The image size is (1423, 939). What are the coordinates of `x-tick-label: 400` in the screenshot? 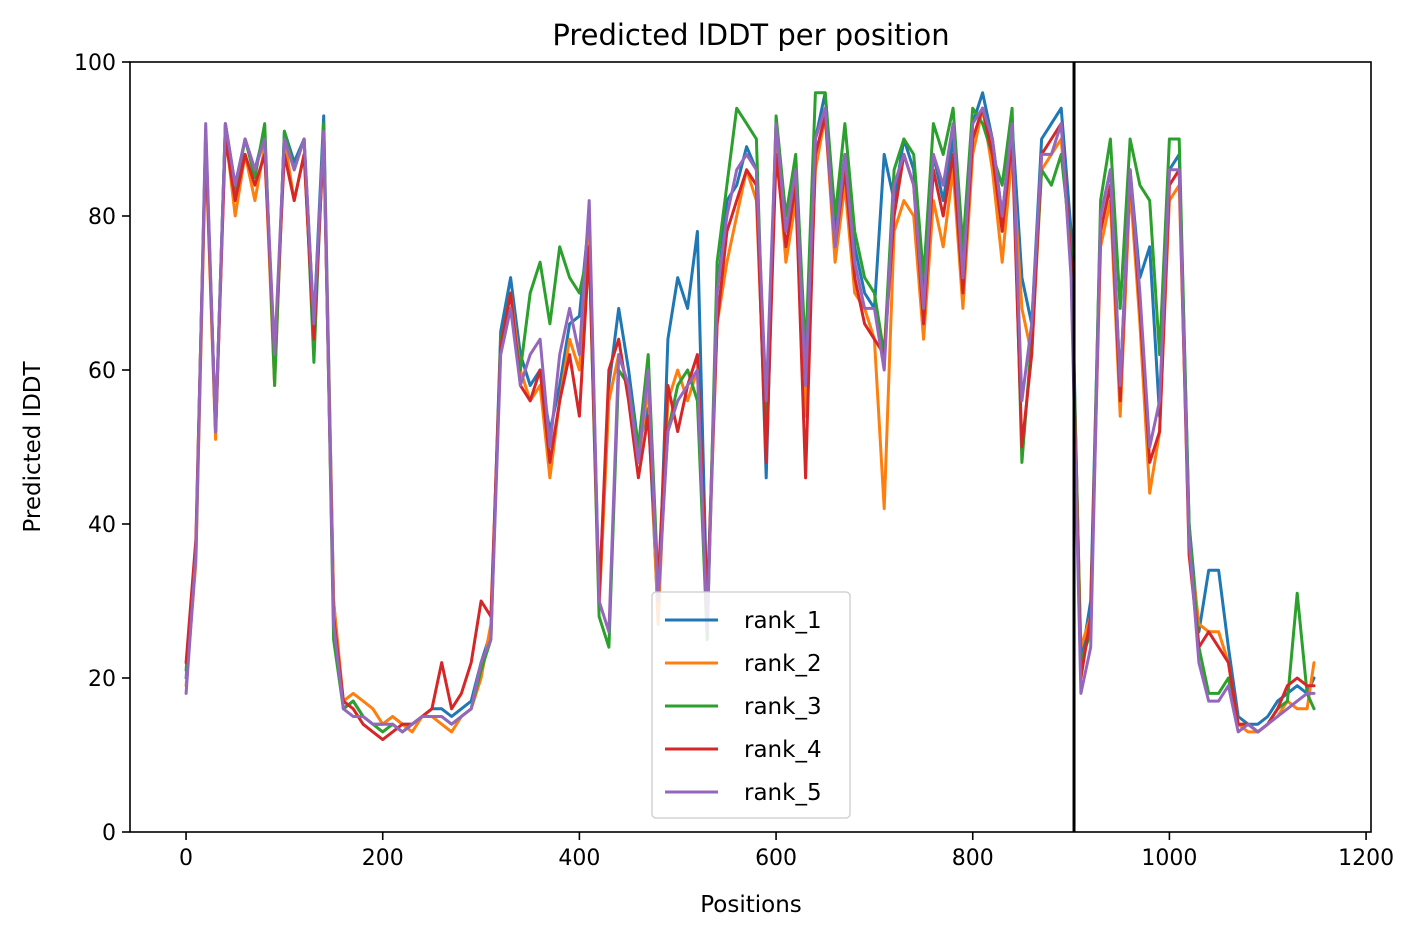 It's located at (579, 858).